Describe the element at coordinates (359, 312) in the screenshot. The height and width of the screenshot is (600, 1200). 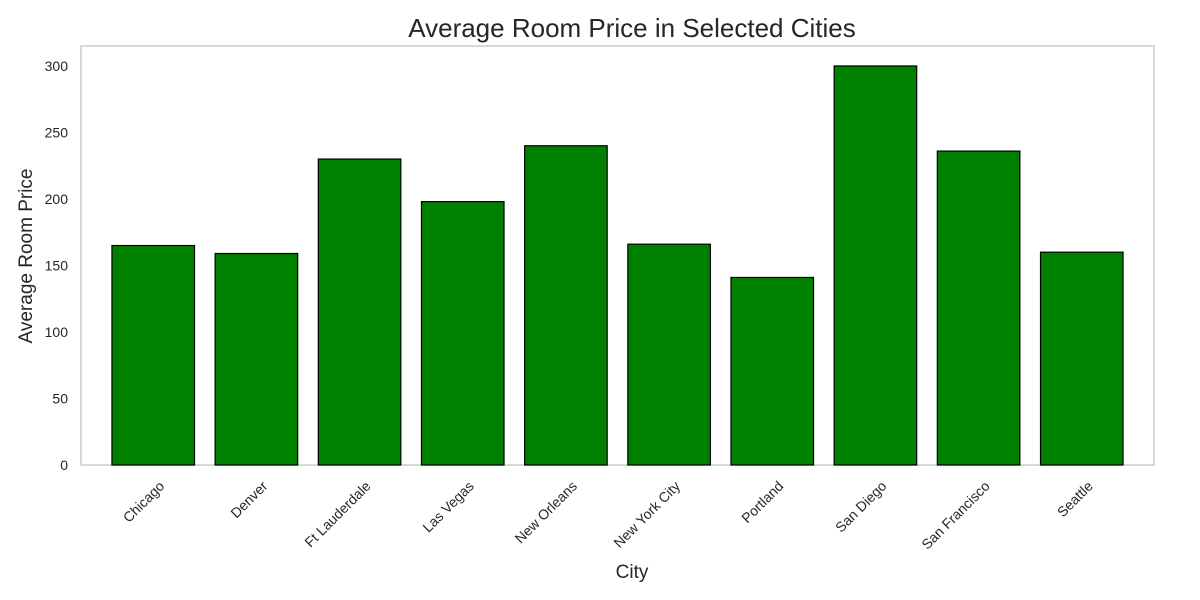
I see `bar-ft-lauderdale` at that location.